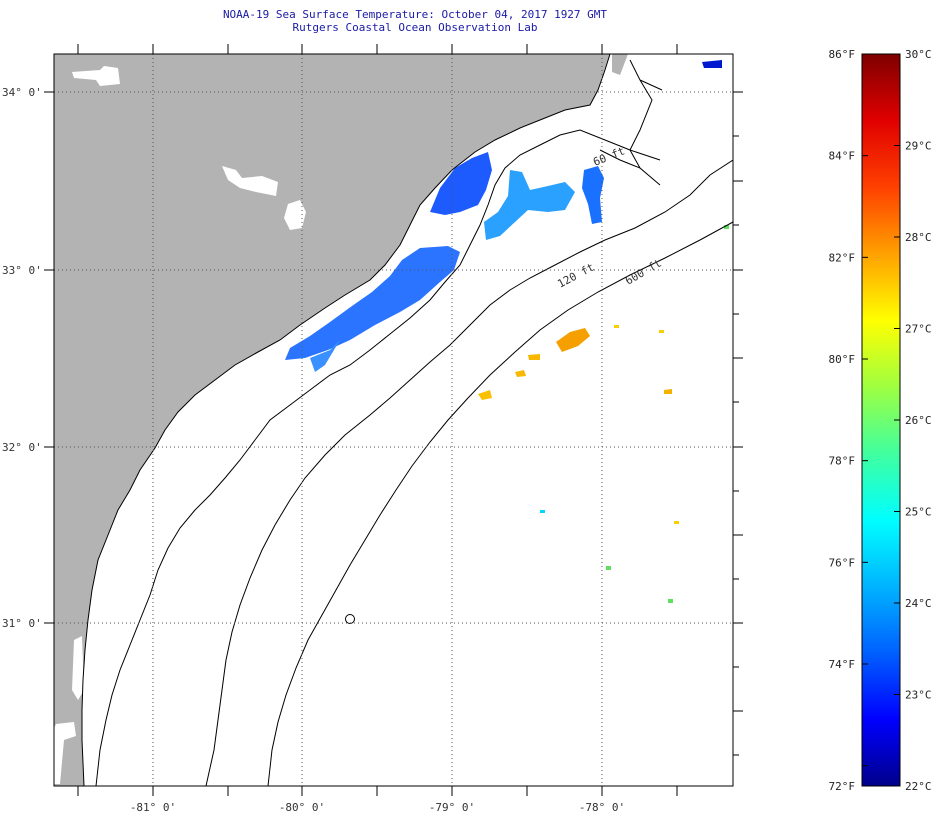 The image size is (944, 817). What do you see at coordinates (918, 786) in the screenshot?
I see `colorbar-label-c: 22°C` at bounding box center [918, 786].